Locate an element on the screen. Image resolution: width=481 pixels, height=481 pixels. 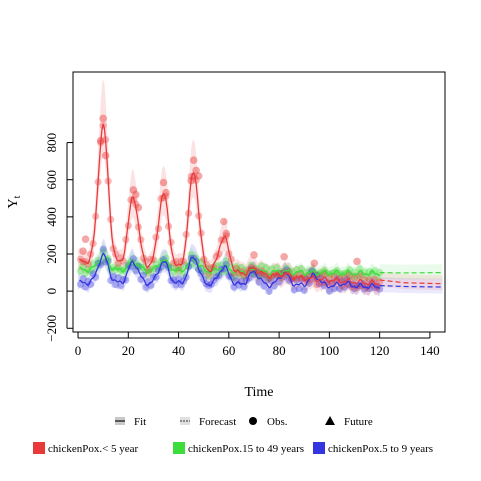
x-tick-label: 100 is located at coordinates (330, 350).